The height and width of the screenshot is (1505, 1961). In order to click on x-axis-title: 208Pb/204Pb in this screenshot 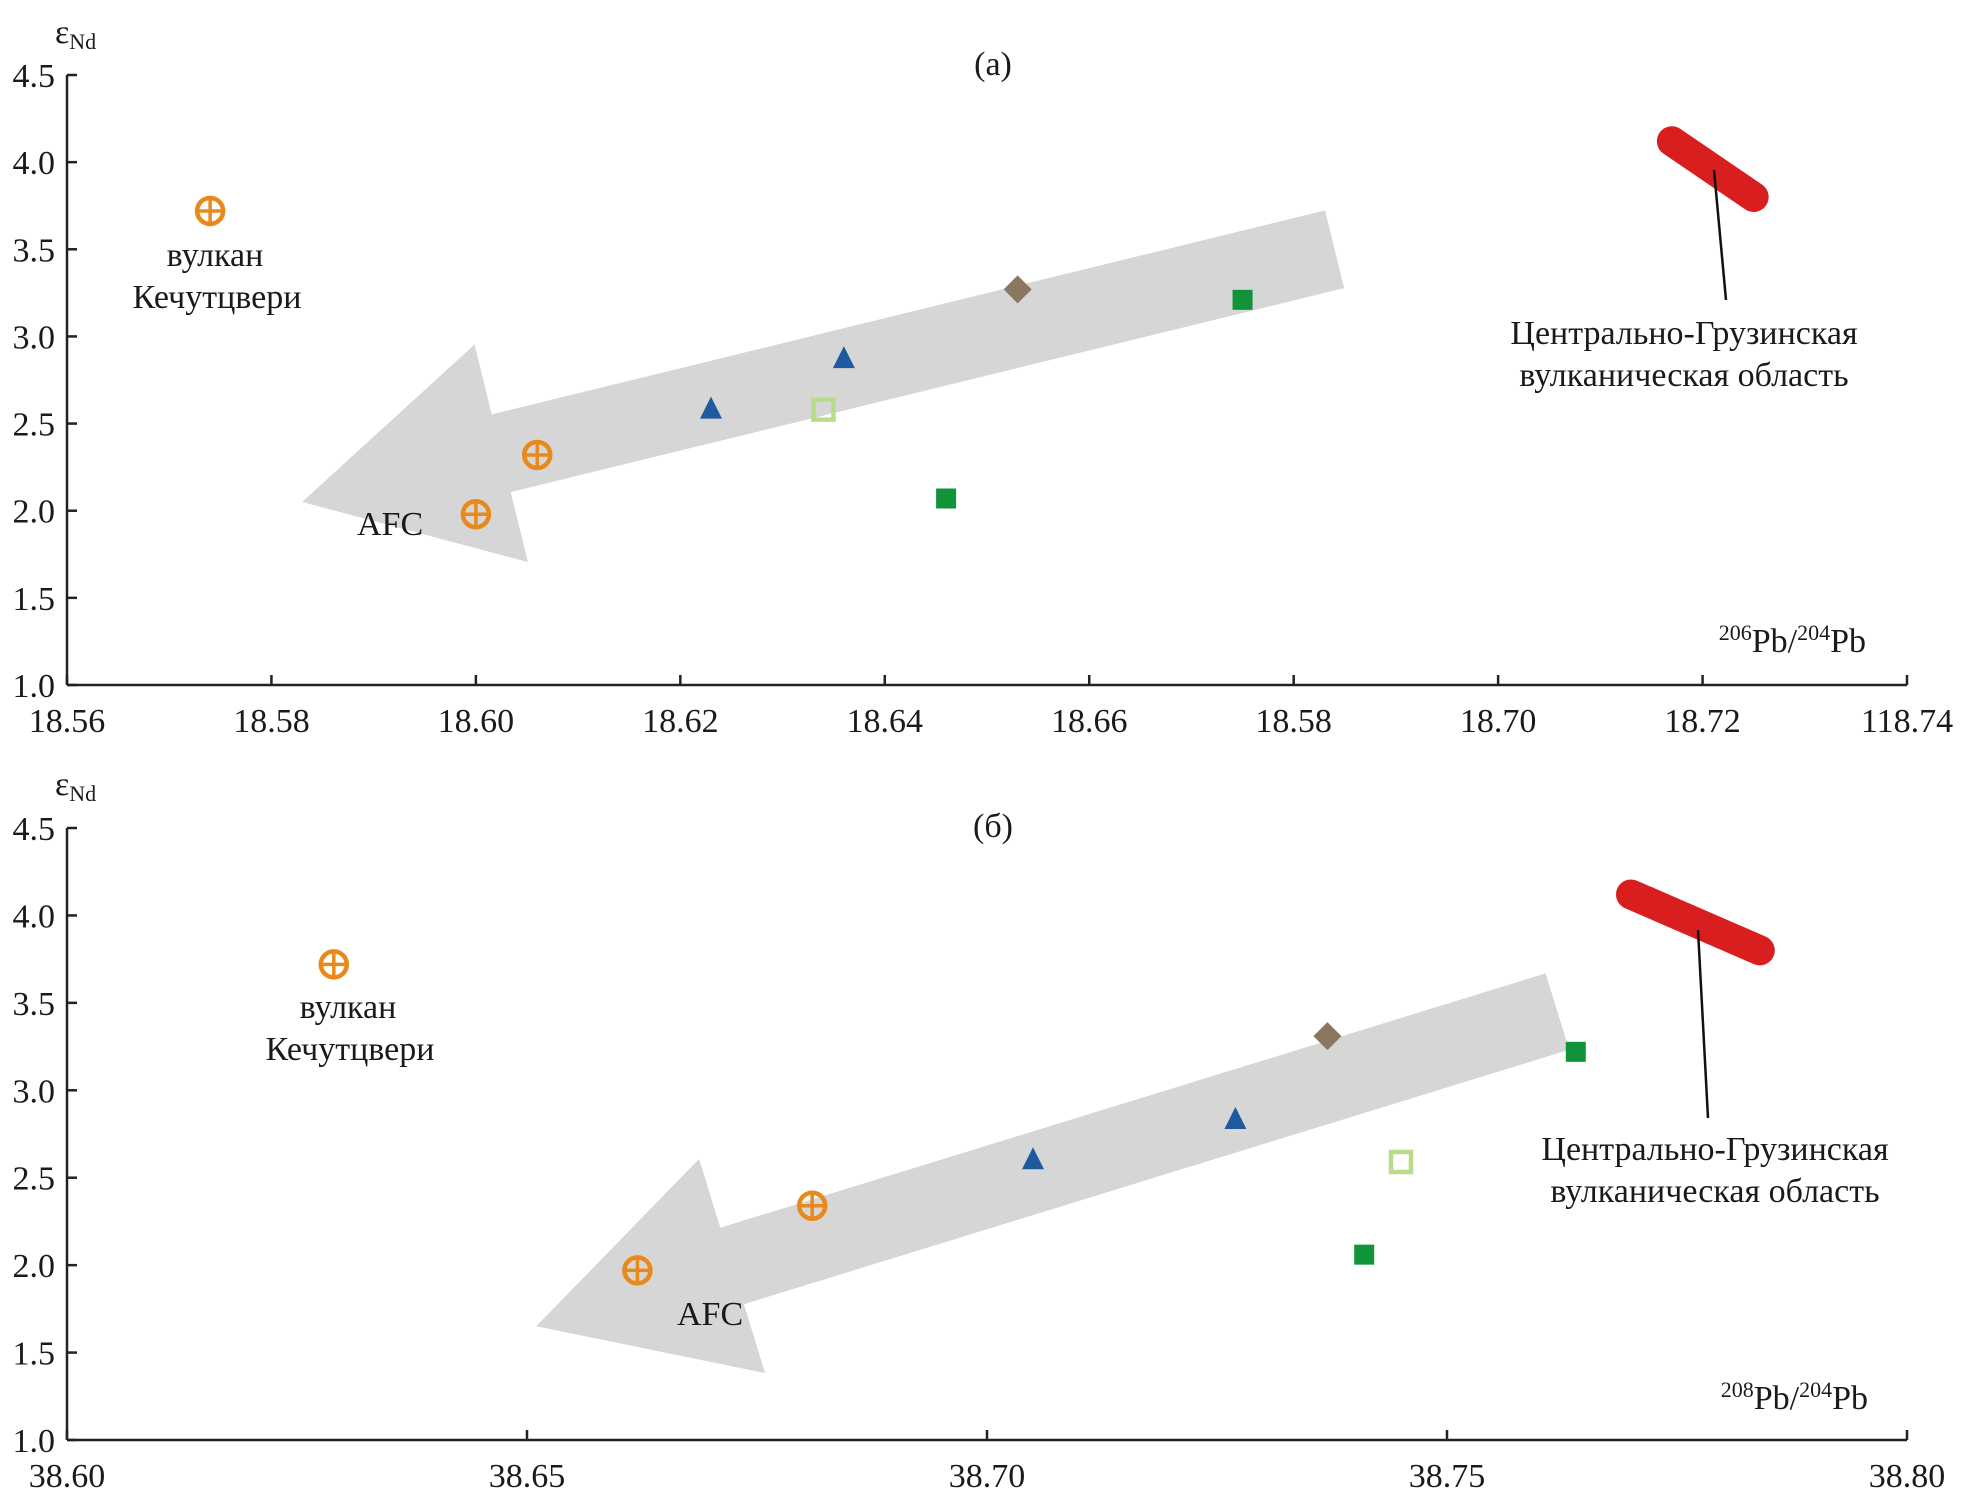, I will do `click(1794, 1397)`.